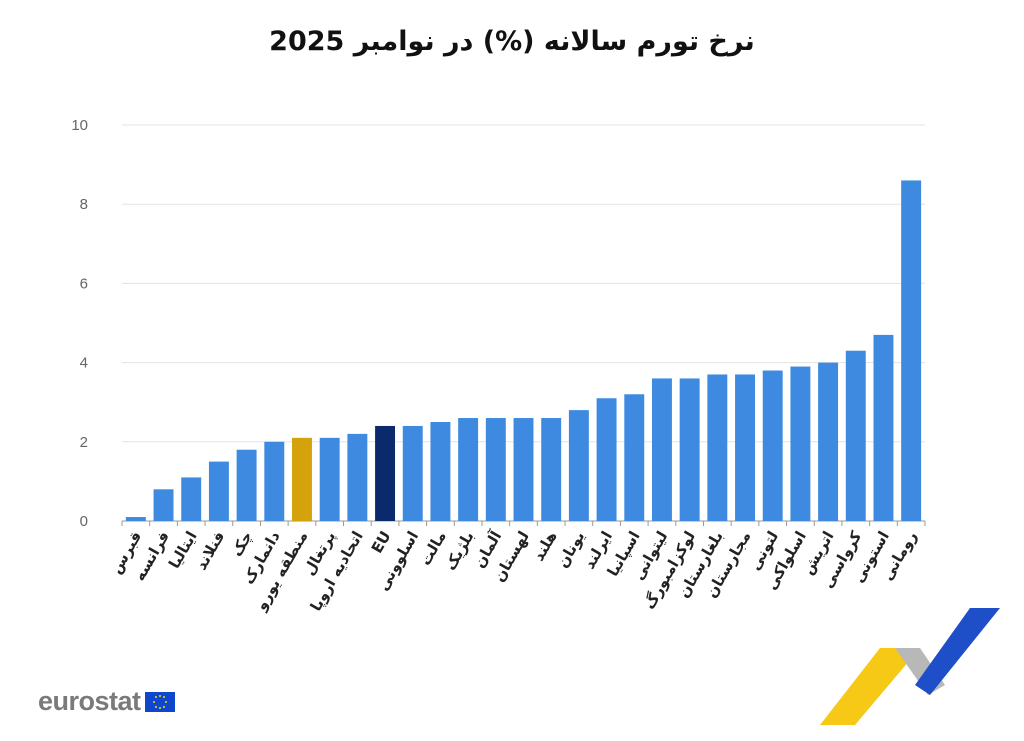  I want to click on y-tick-label: 10, so click(79, 125).